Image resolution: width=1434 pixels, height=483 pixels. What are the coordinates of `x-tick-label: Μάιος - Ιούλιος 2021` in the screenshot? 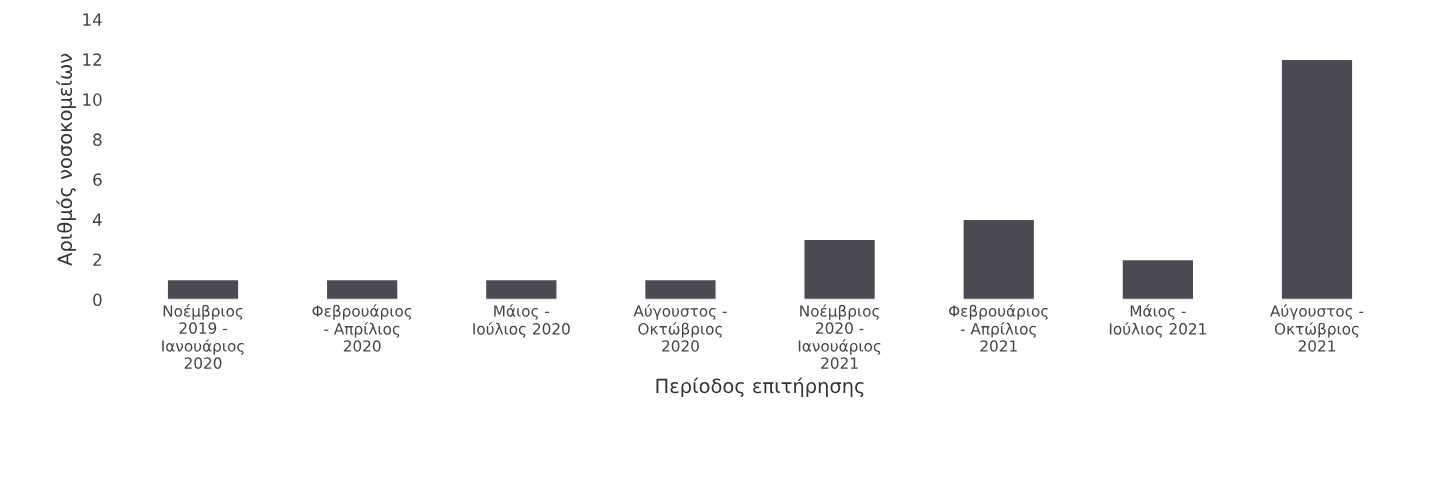 It's located at (1157, 321).